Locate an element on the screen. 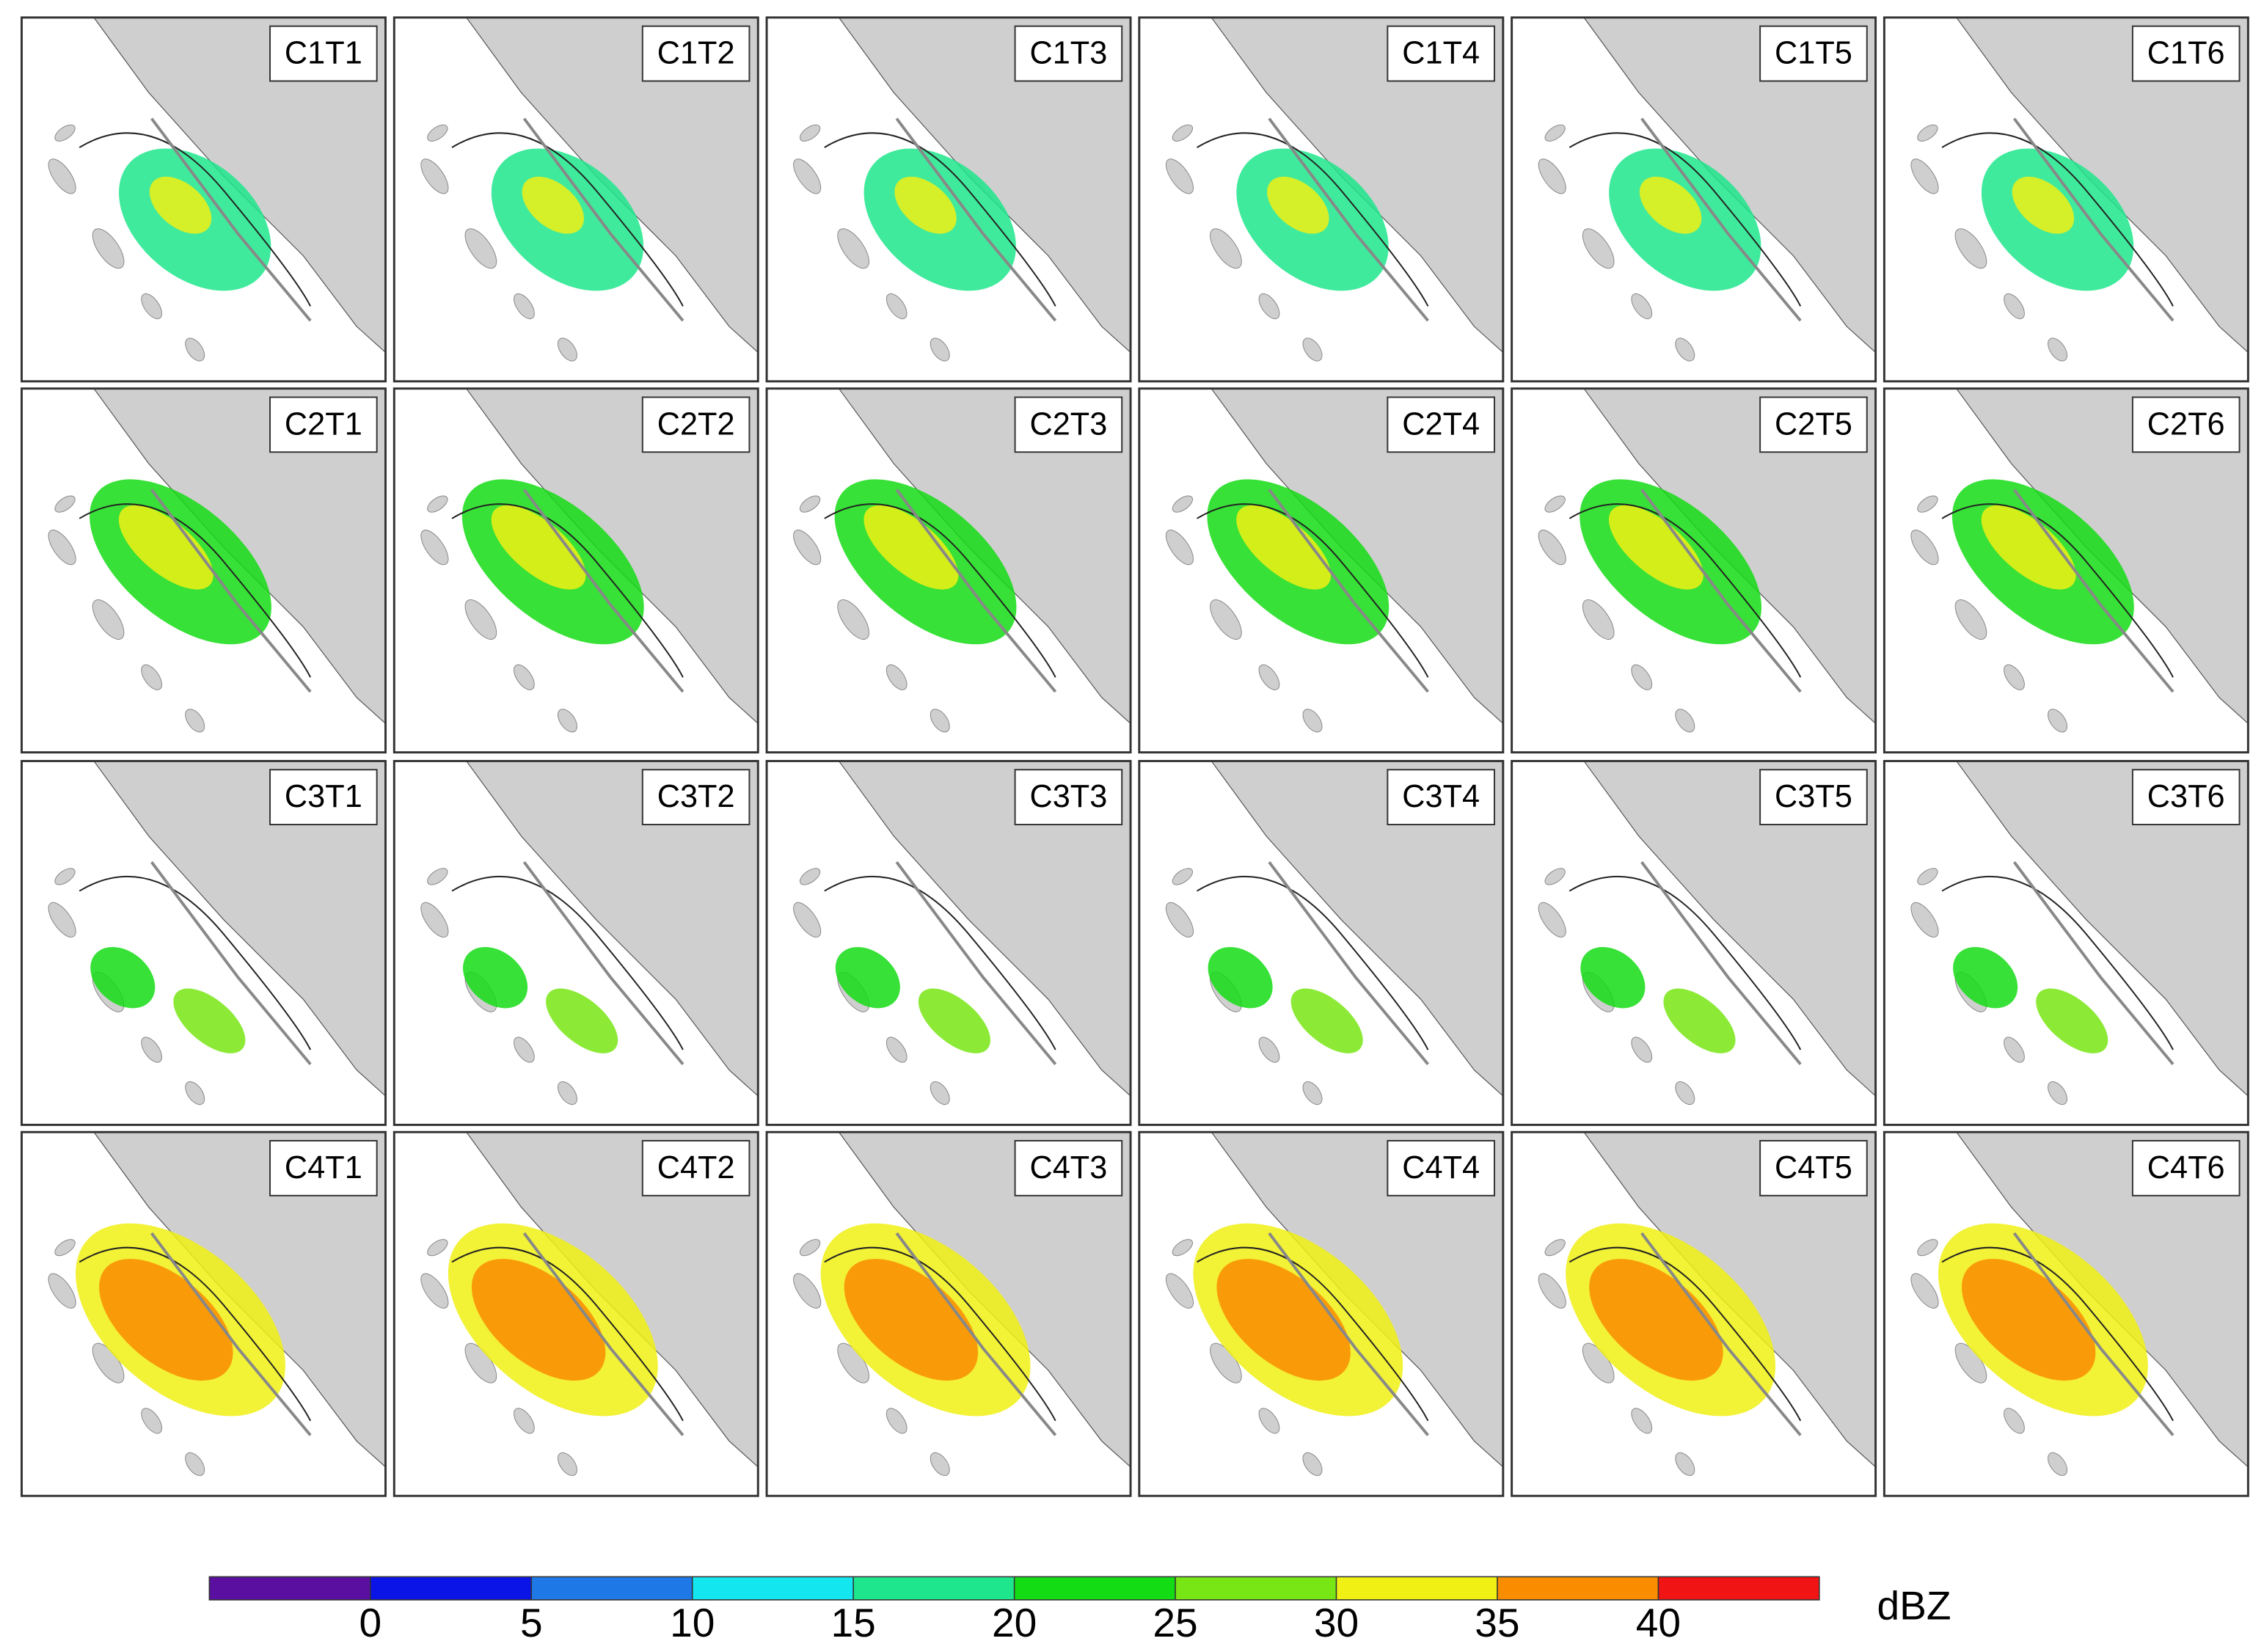 This screenshot has height=1652, width=2264. map-panel: C1T1 is located at coordinates (204, 200).